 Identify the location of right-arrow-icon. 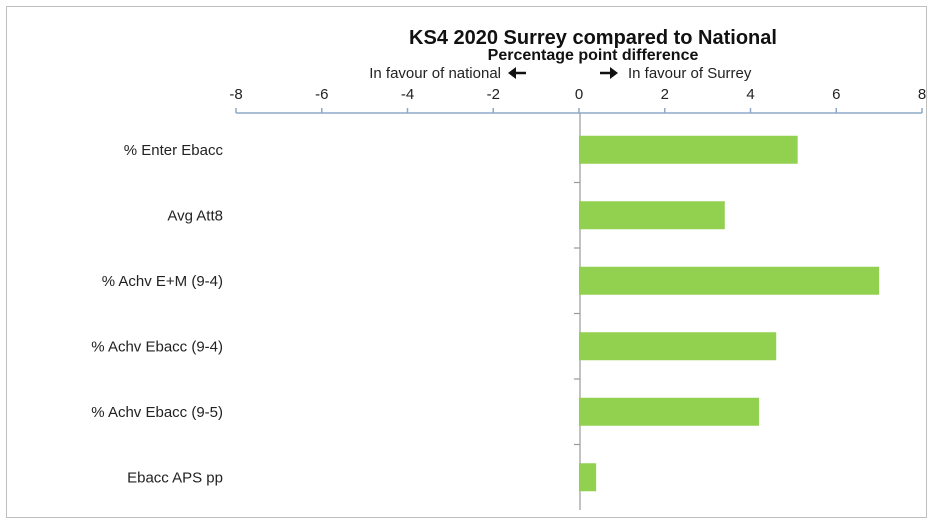
(609, 73).